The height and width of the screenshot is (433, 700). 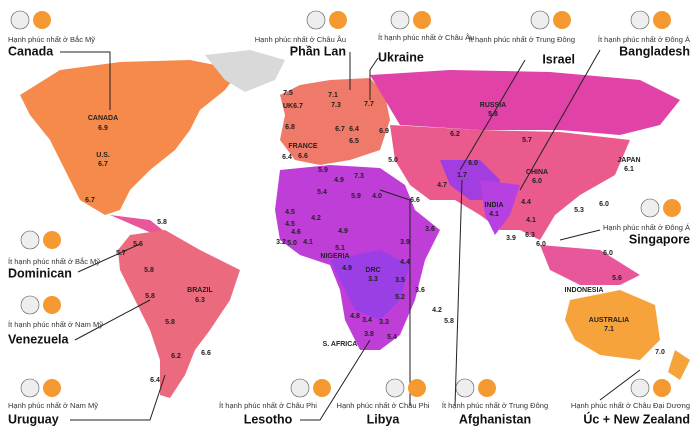 What do you see at coordinates (55, 324) in the screenshot?
I see `callout-caption: Ít hạnh phúc nhất ở Nam Mỹ` at bounding box center [55, 324].